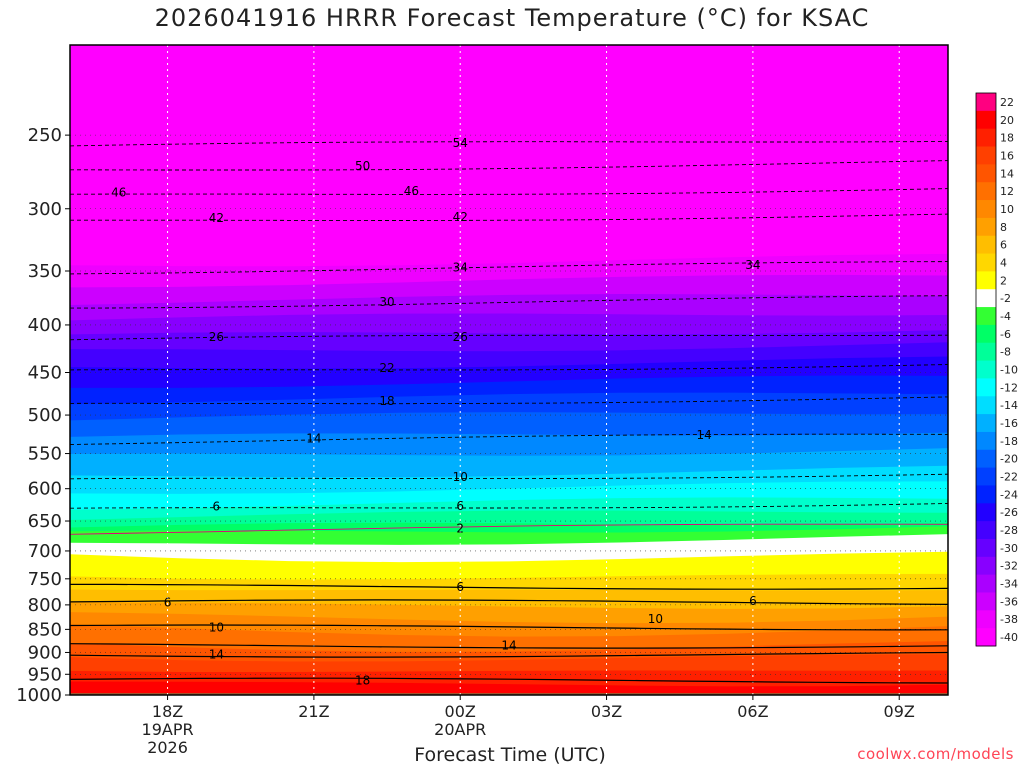  I want to click on legend-label--14: -14, so click(1009, 405).